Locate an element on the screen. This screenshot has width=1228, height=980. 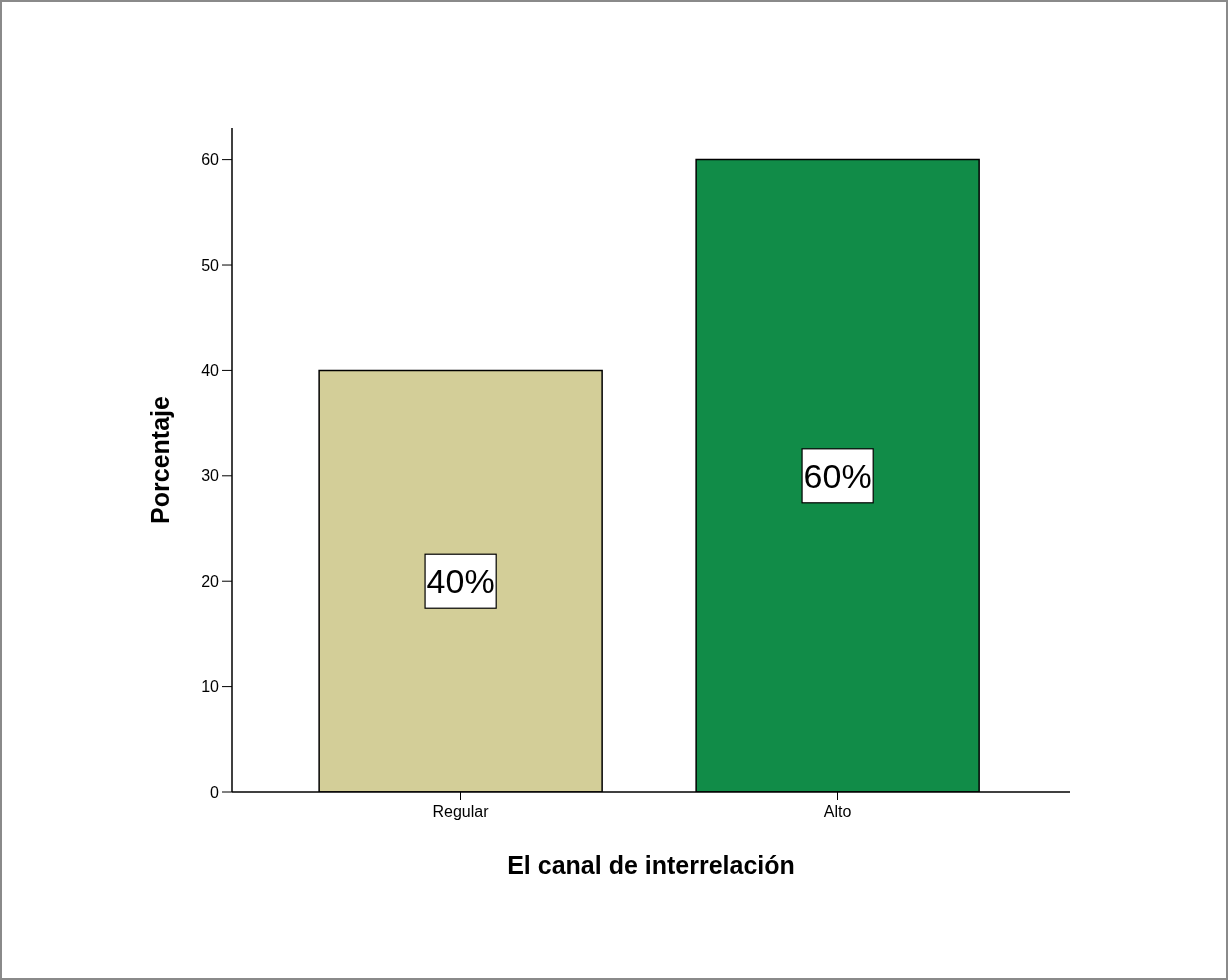
data-label: 40% is located at coordinates (460, 581).